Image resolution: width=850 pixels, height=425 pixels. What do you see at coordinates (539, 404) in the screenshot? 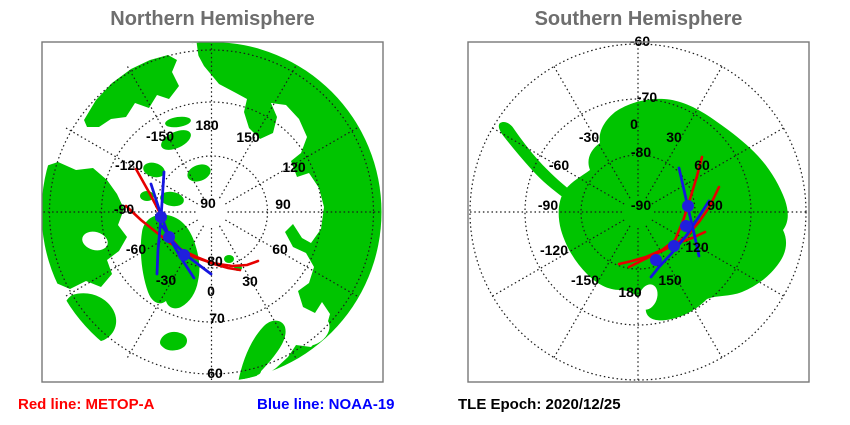
I see `legend-tle-epoch: TLE Epoch: 2020/12/25` at bounding box center [539, 404].